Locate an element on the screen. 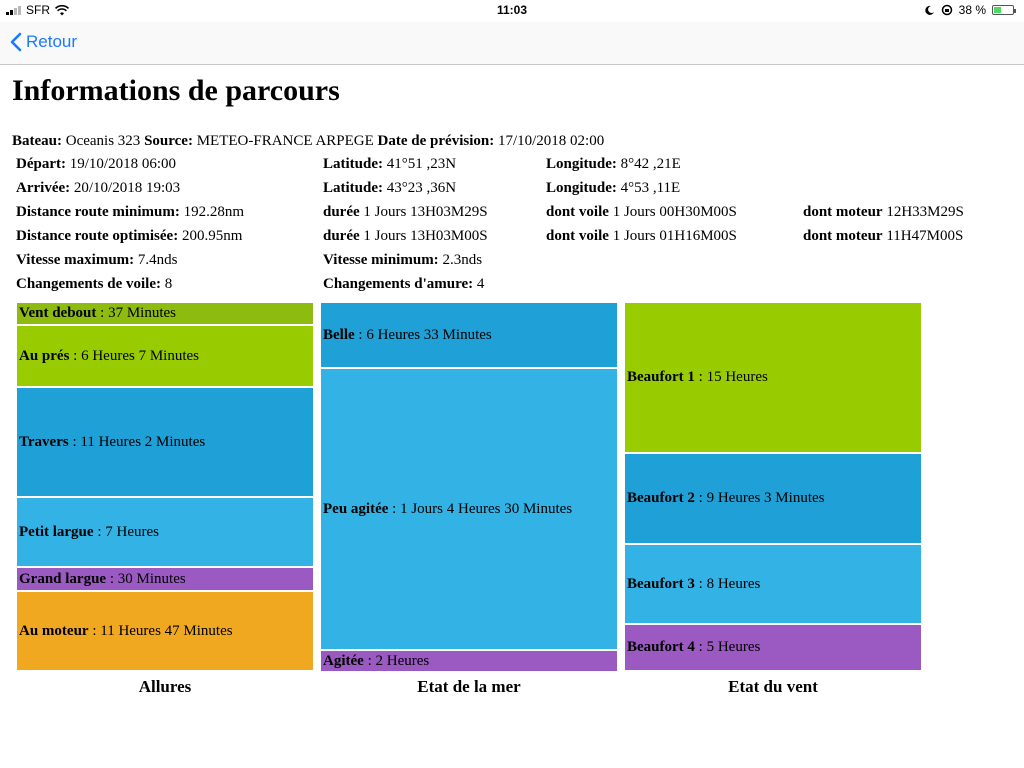 The width and height of the screenshot is (1024, 768). moon-icon is located at coordinates (929, 10).